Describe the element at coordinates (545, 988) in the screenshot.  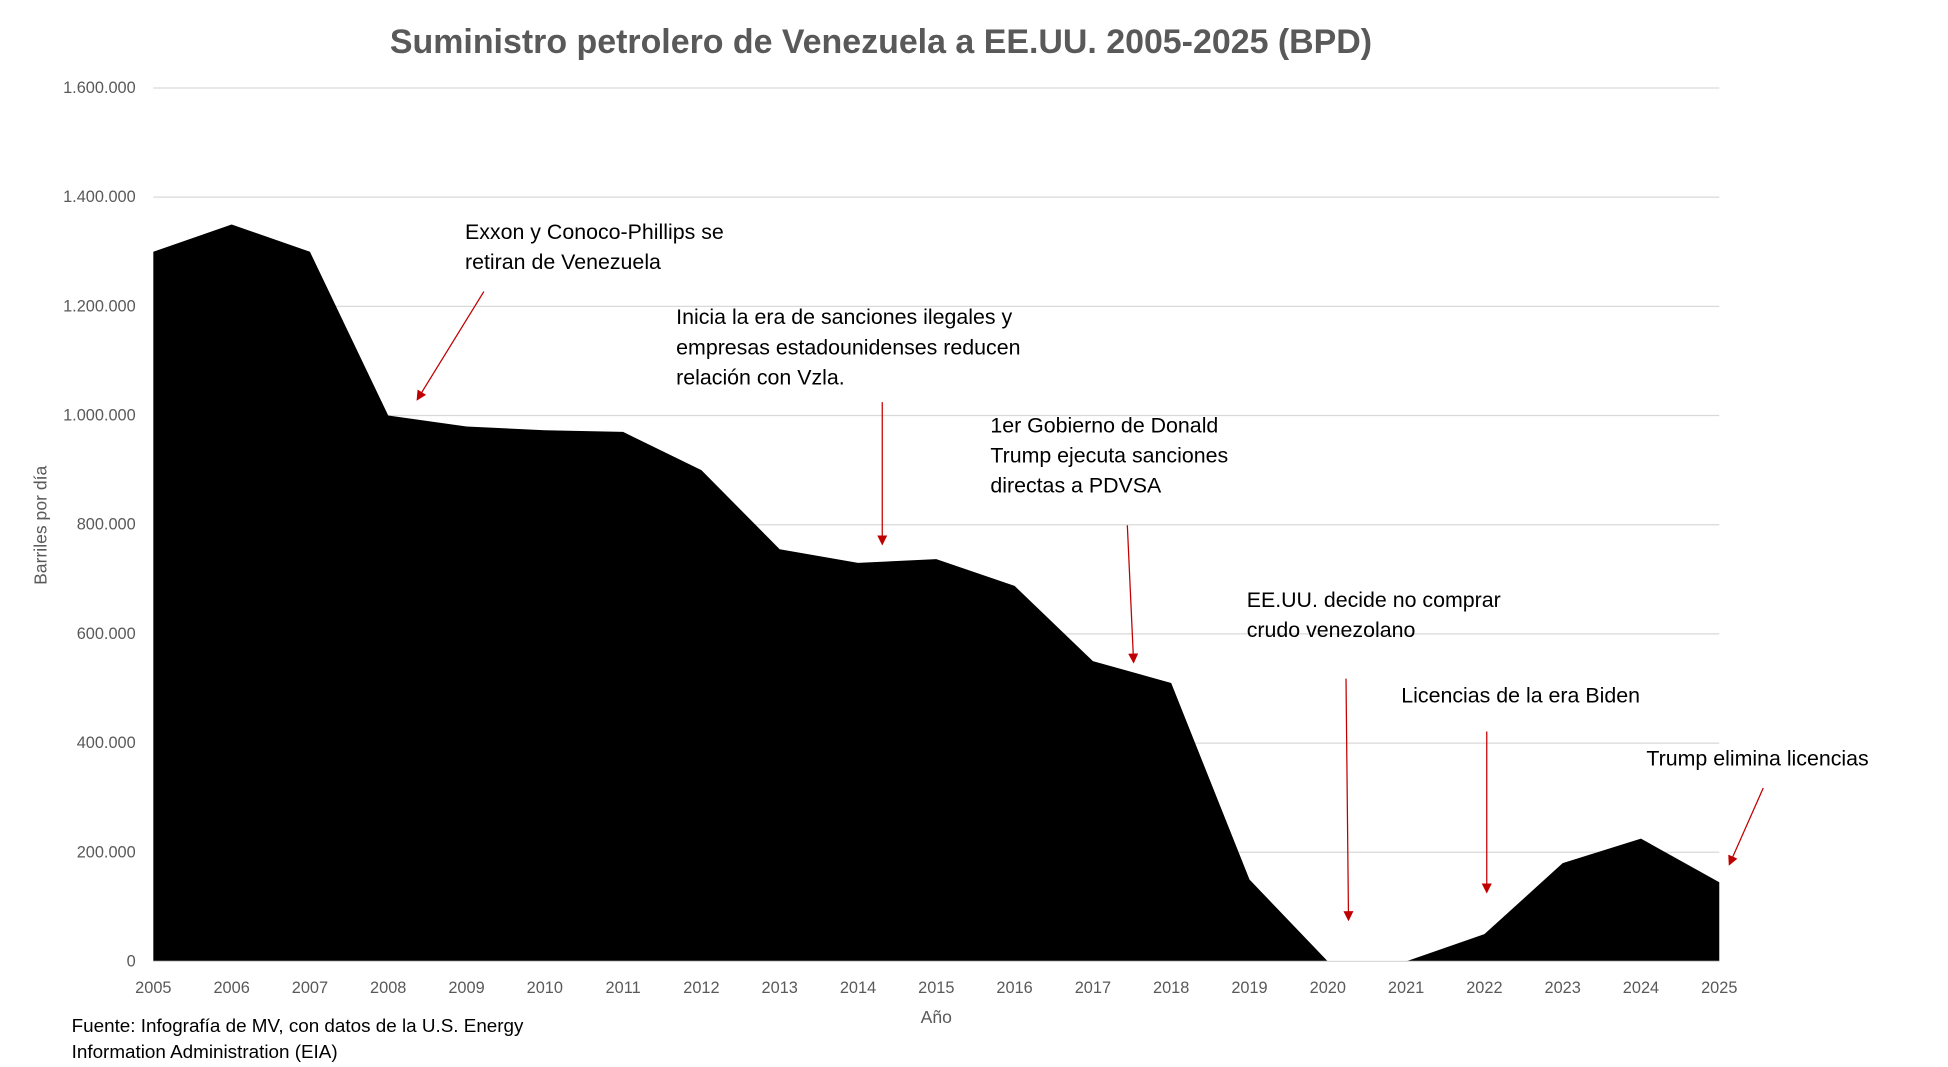
I see `x-tick-label: 2010` at that location.